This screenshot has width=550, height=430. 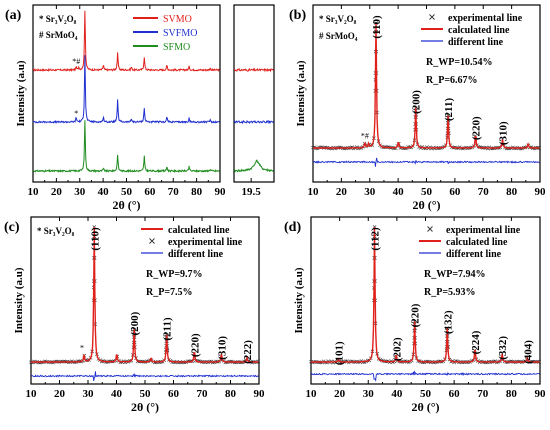 I want to click on panel-label: (c), so click(x=12, y=227).